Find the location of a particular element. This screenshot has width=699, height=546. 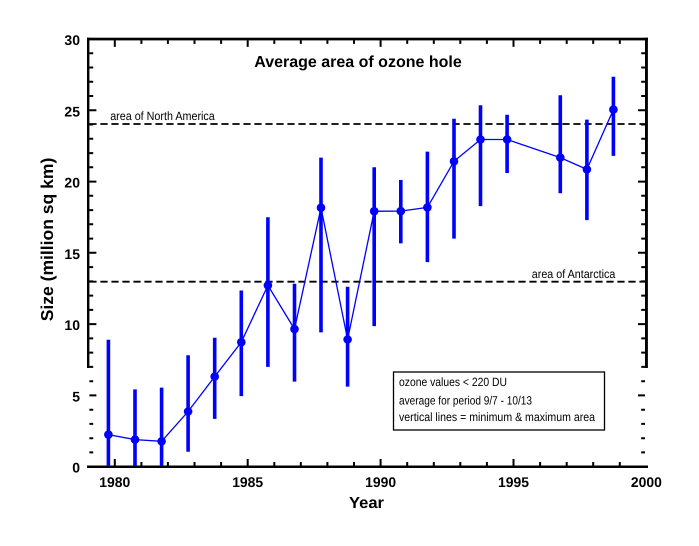

svg-text: Size (million sq km) is located at coordinates (47, 240).